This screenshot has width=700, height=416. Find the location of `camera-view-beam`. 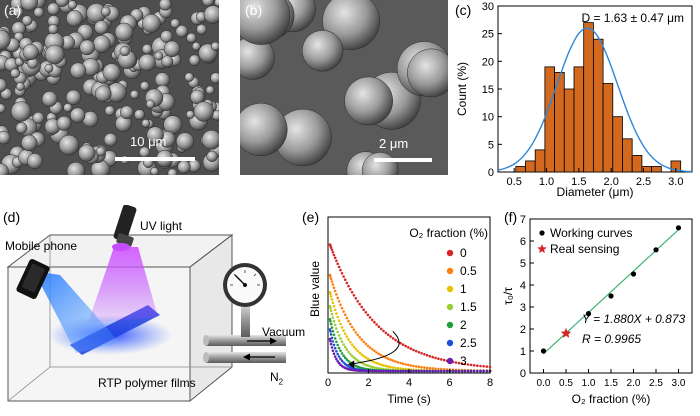

camera-view-beam is located at coordinates (77, 312).